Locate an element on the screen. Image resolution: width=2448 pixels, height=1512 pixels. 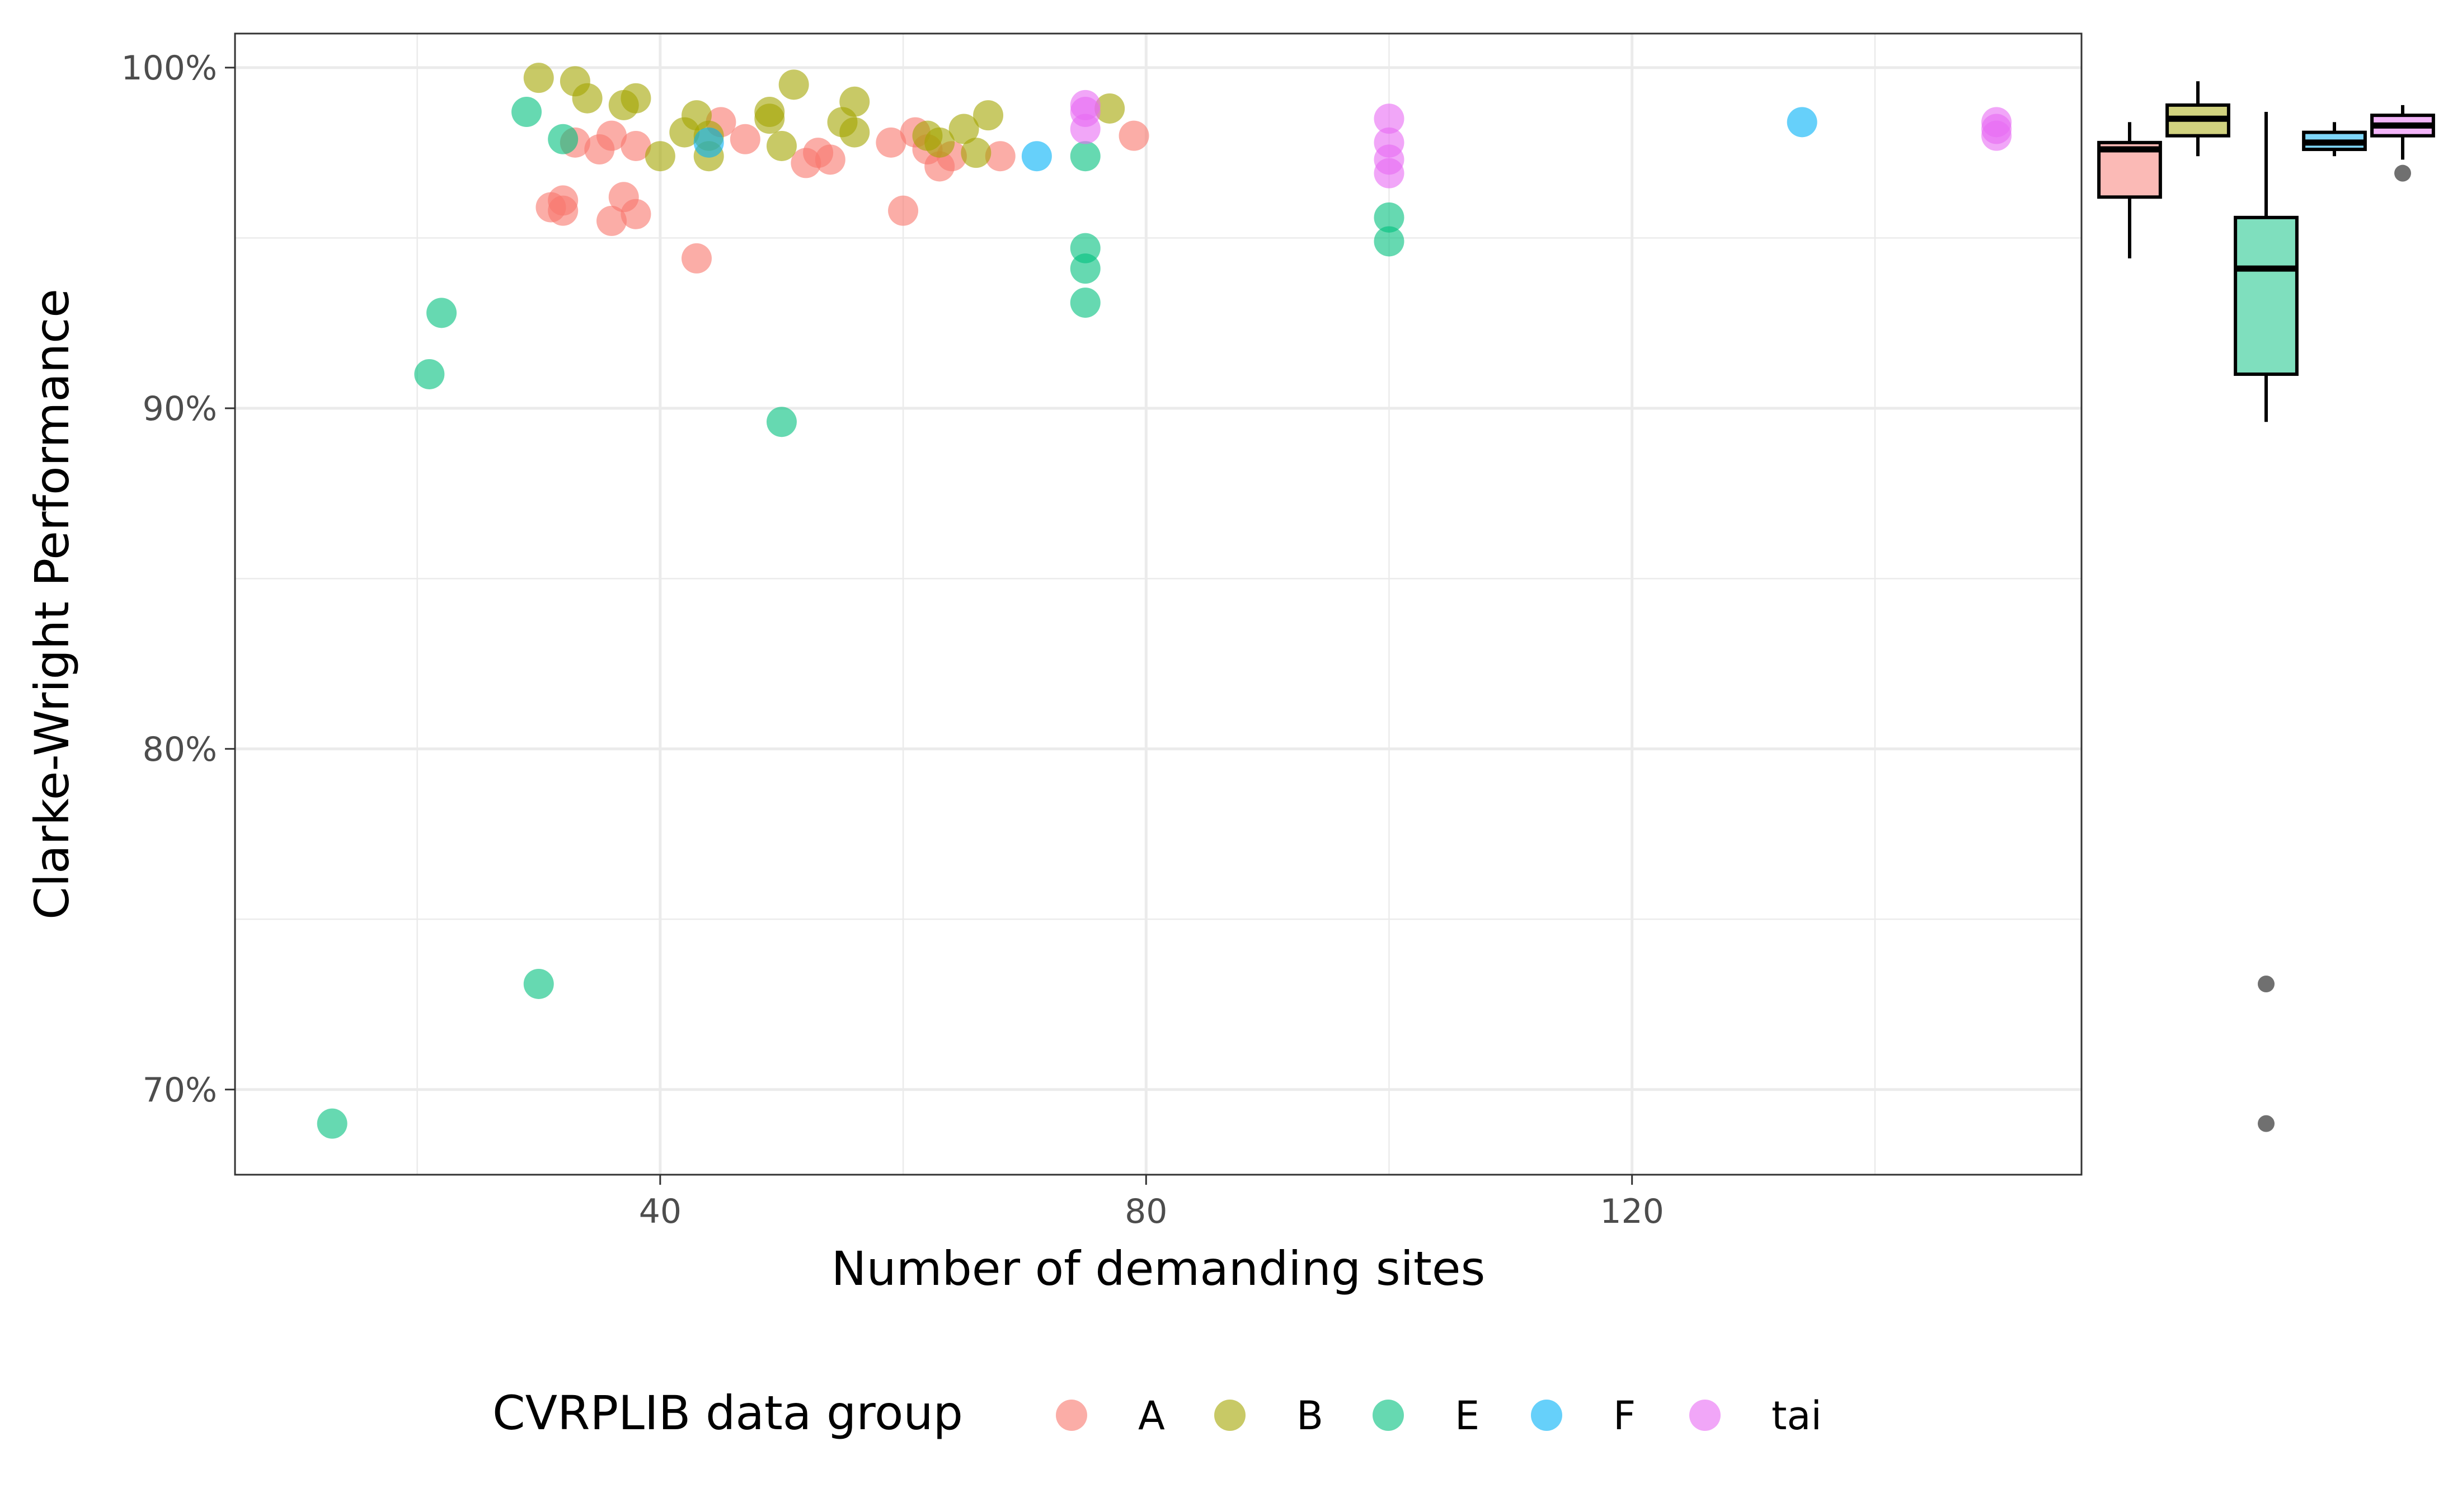
legend-key-tai is located at coordinates (1705, 1416).